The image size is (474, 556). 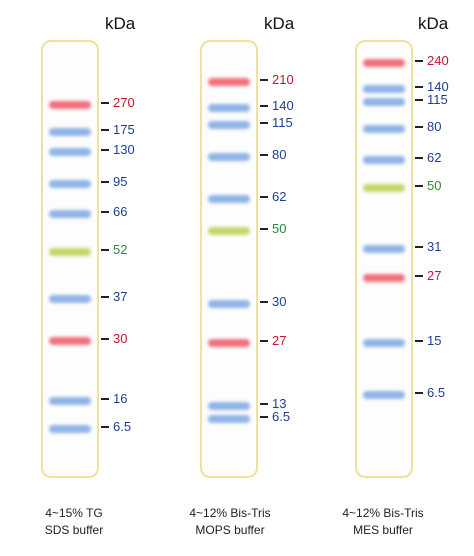 What do you see at coordinates (282, 122) in the screenshot?
I see `mw-label-lane-2: 115` at bounding box center [282, 122].